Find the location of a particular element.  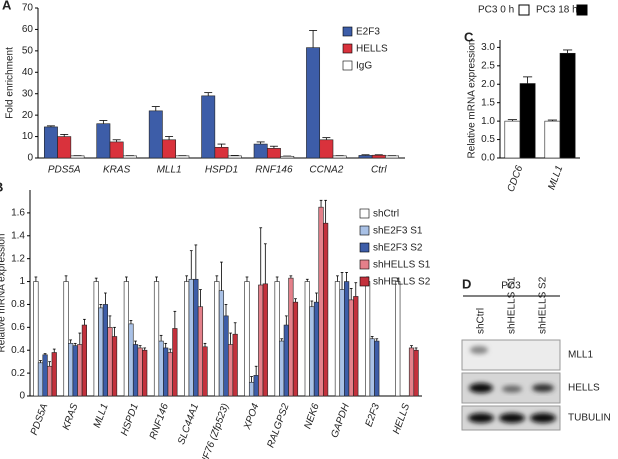

legend-label: PC3 0 h is located at coordinates (496, 10).